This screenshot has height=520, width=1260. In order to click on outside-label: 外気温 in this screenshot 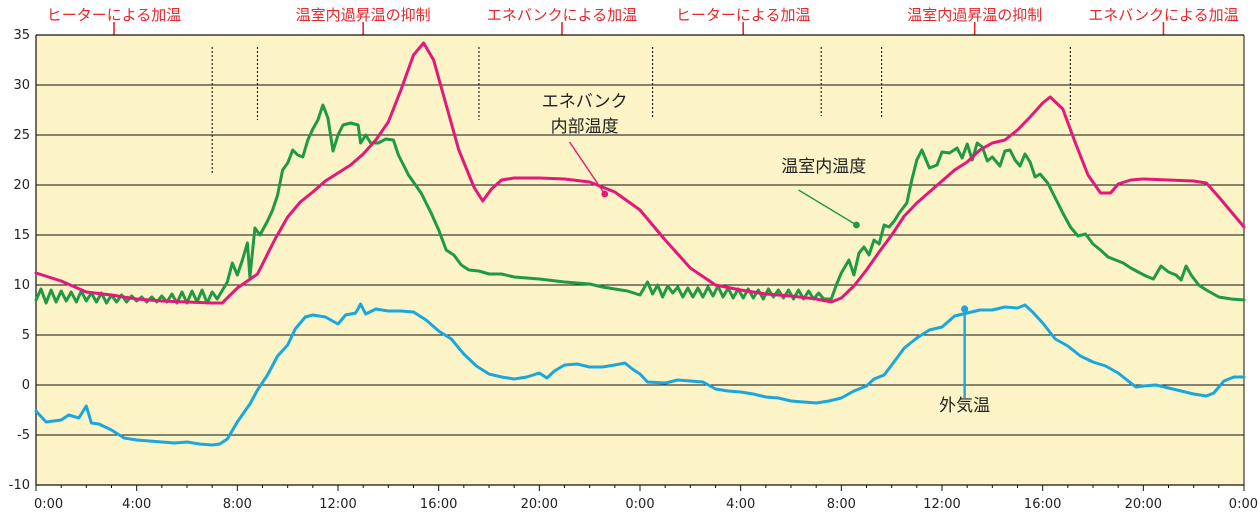, I will do `click(964, 406)`.